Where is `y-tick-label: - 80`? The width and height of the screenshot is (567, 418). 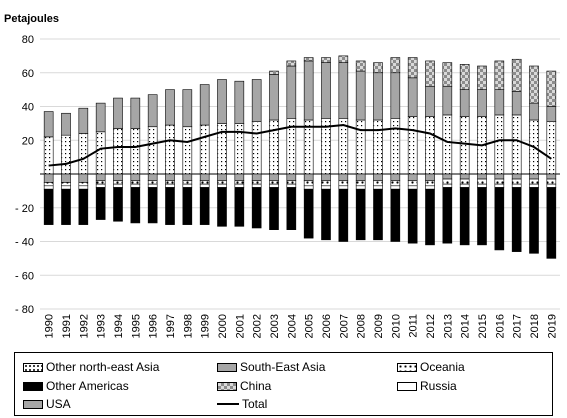
y-tick-label: - 80 is located at coordinates (24, 310).